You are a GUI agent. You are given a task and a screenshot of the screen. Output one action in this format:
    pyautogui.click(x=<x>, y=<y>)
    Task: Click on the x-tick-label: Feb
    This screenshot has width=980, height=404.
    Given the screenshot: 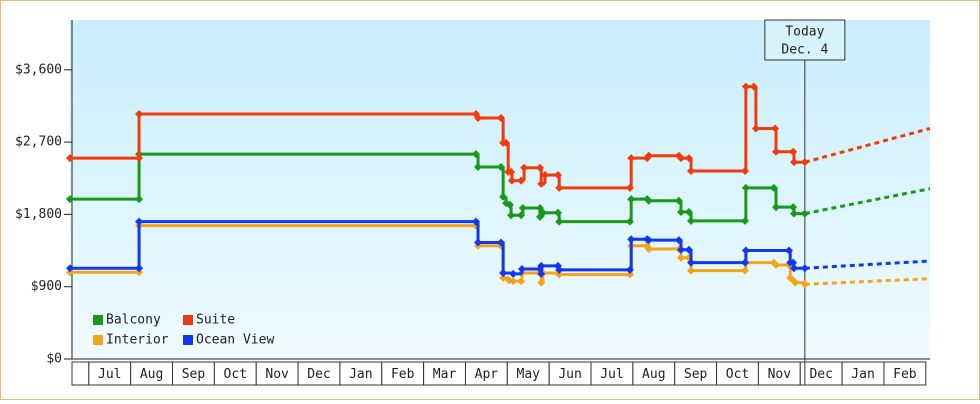 What is the action you would take?
    pyautogui.click(x=905, y=374)
    